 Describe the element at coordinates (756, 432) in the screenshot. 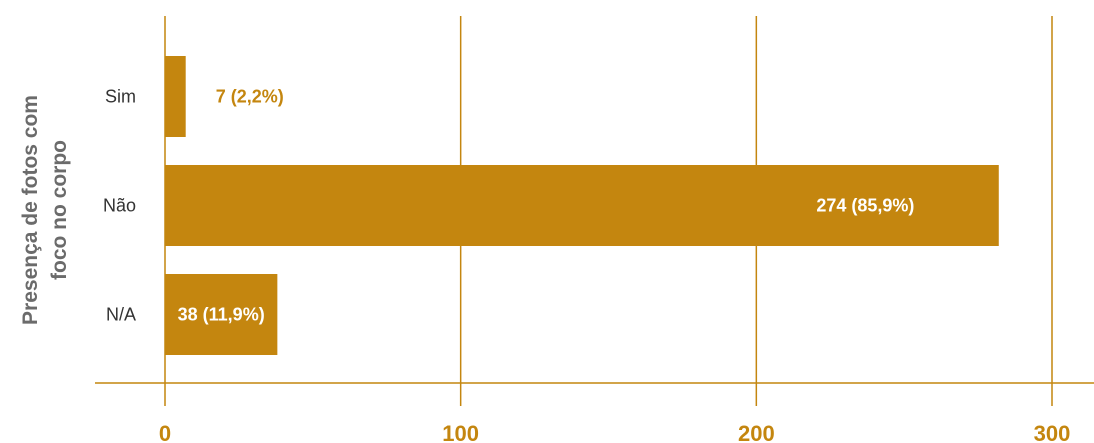

I see `x-tick-label-200: 200` at that location.